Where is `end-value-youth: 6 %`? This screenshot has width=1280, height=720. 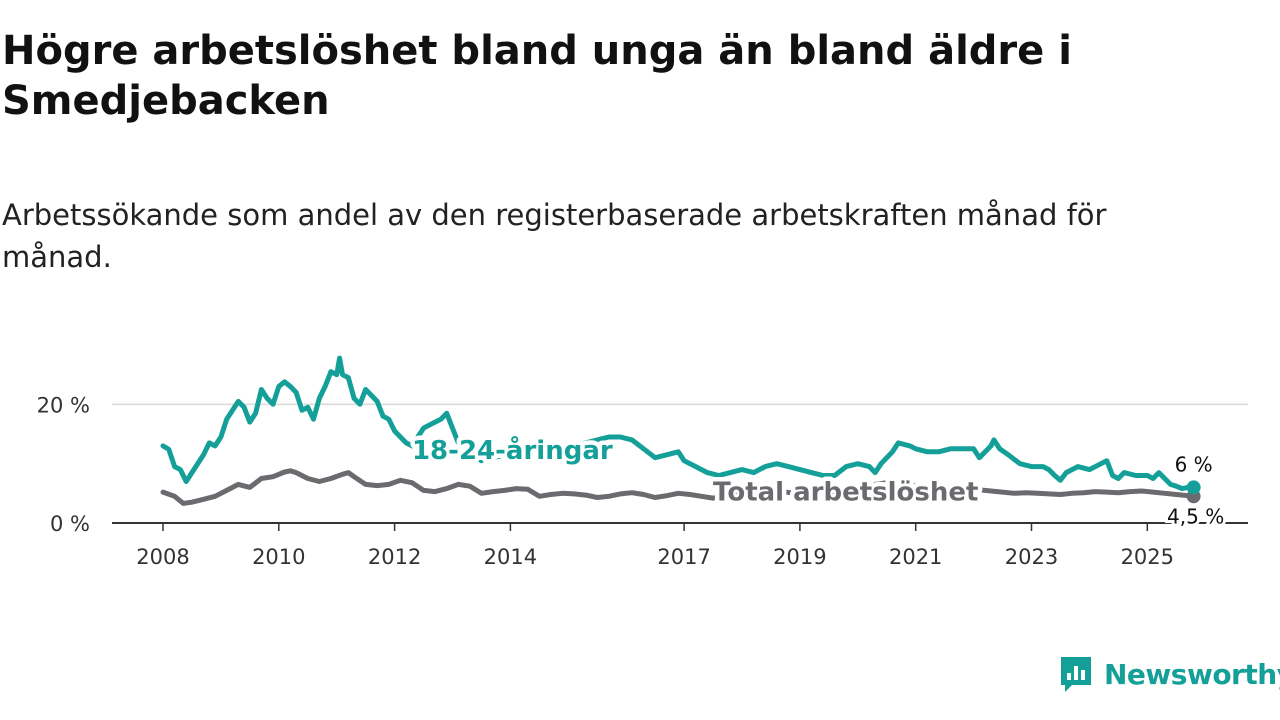
end-value-youth: 6 % is located at coordinates (1194, 464).